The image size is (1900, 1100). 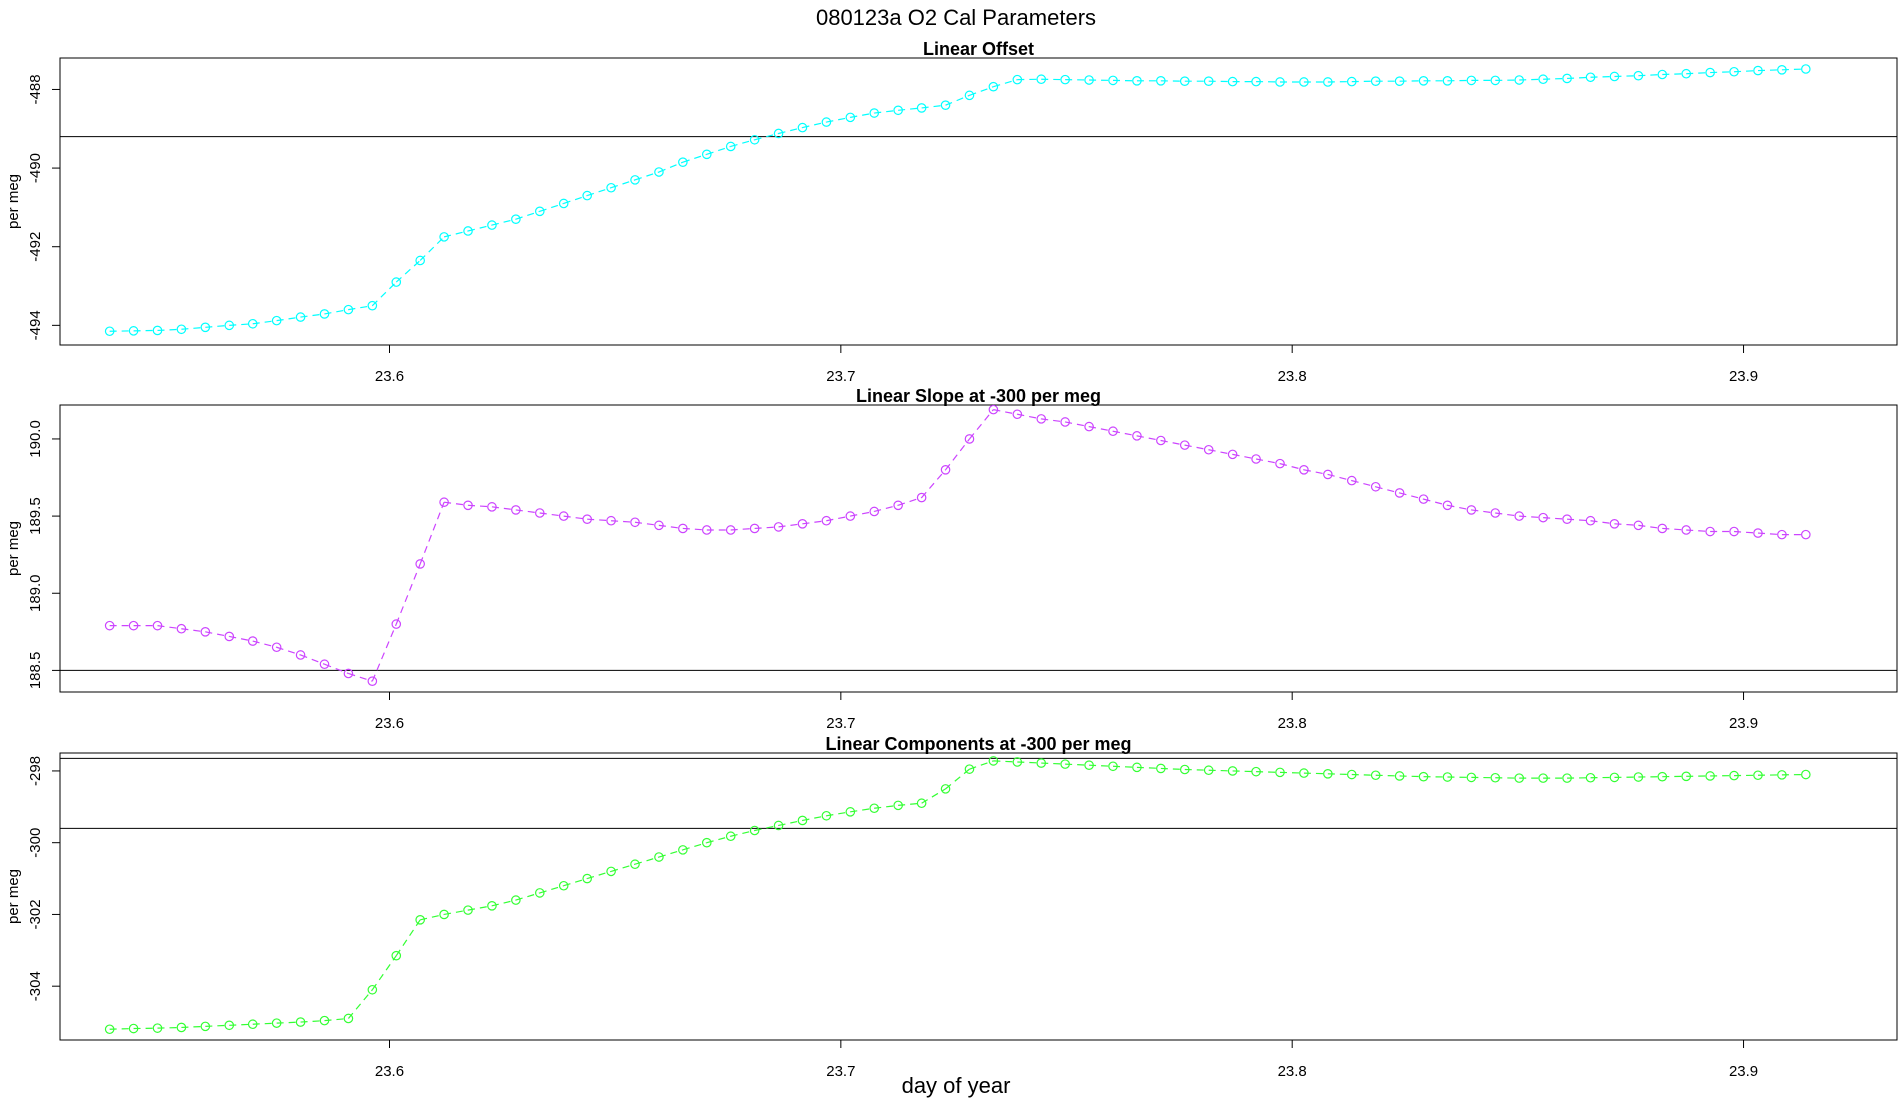 I want to click on x-tick-label: 23.8, so click(x=1292, y=376).